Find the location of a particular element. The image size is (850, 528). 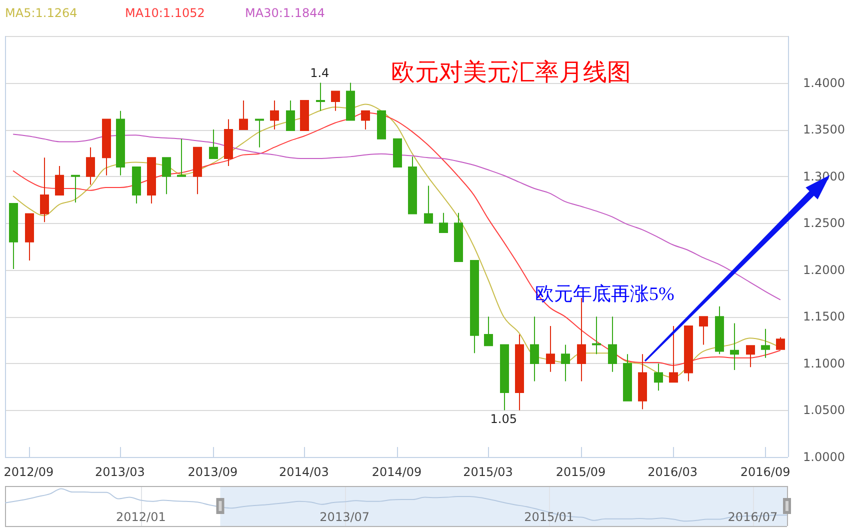

y-tick-label: 1.4000 is located at coordinates (824, 83).